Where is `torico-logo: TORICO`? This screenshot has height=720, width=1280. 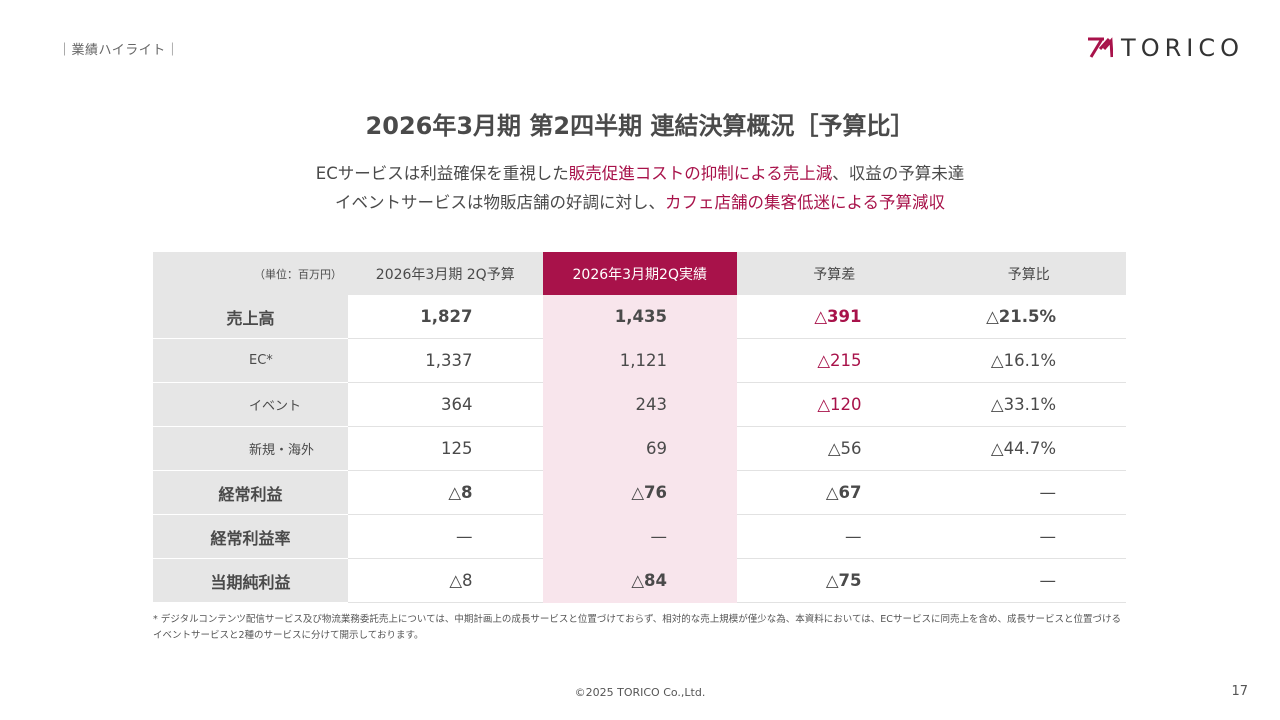
torico-logo: TORICO is located at coordinates (1165, 48).